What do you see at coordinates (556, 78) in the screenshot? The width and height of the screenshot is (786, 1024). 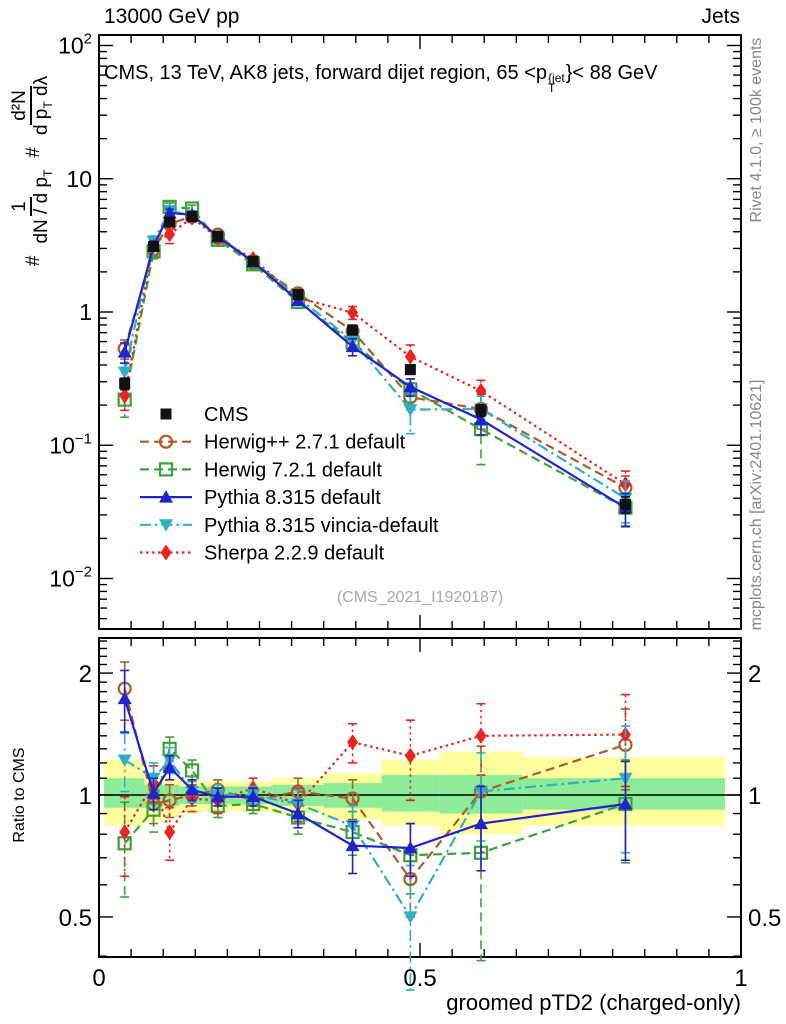 I see `pt-jet-sup: {jet` at bounding box center [556, 78].